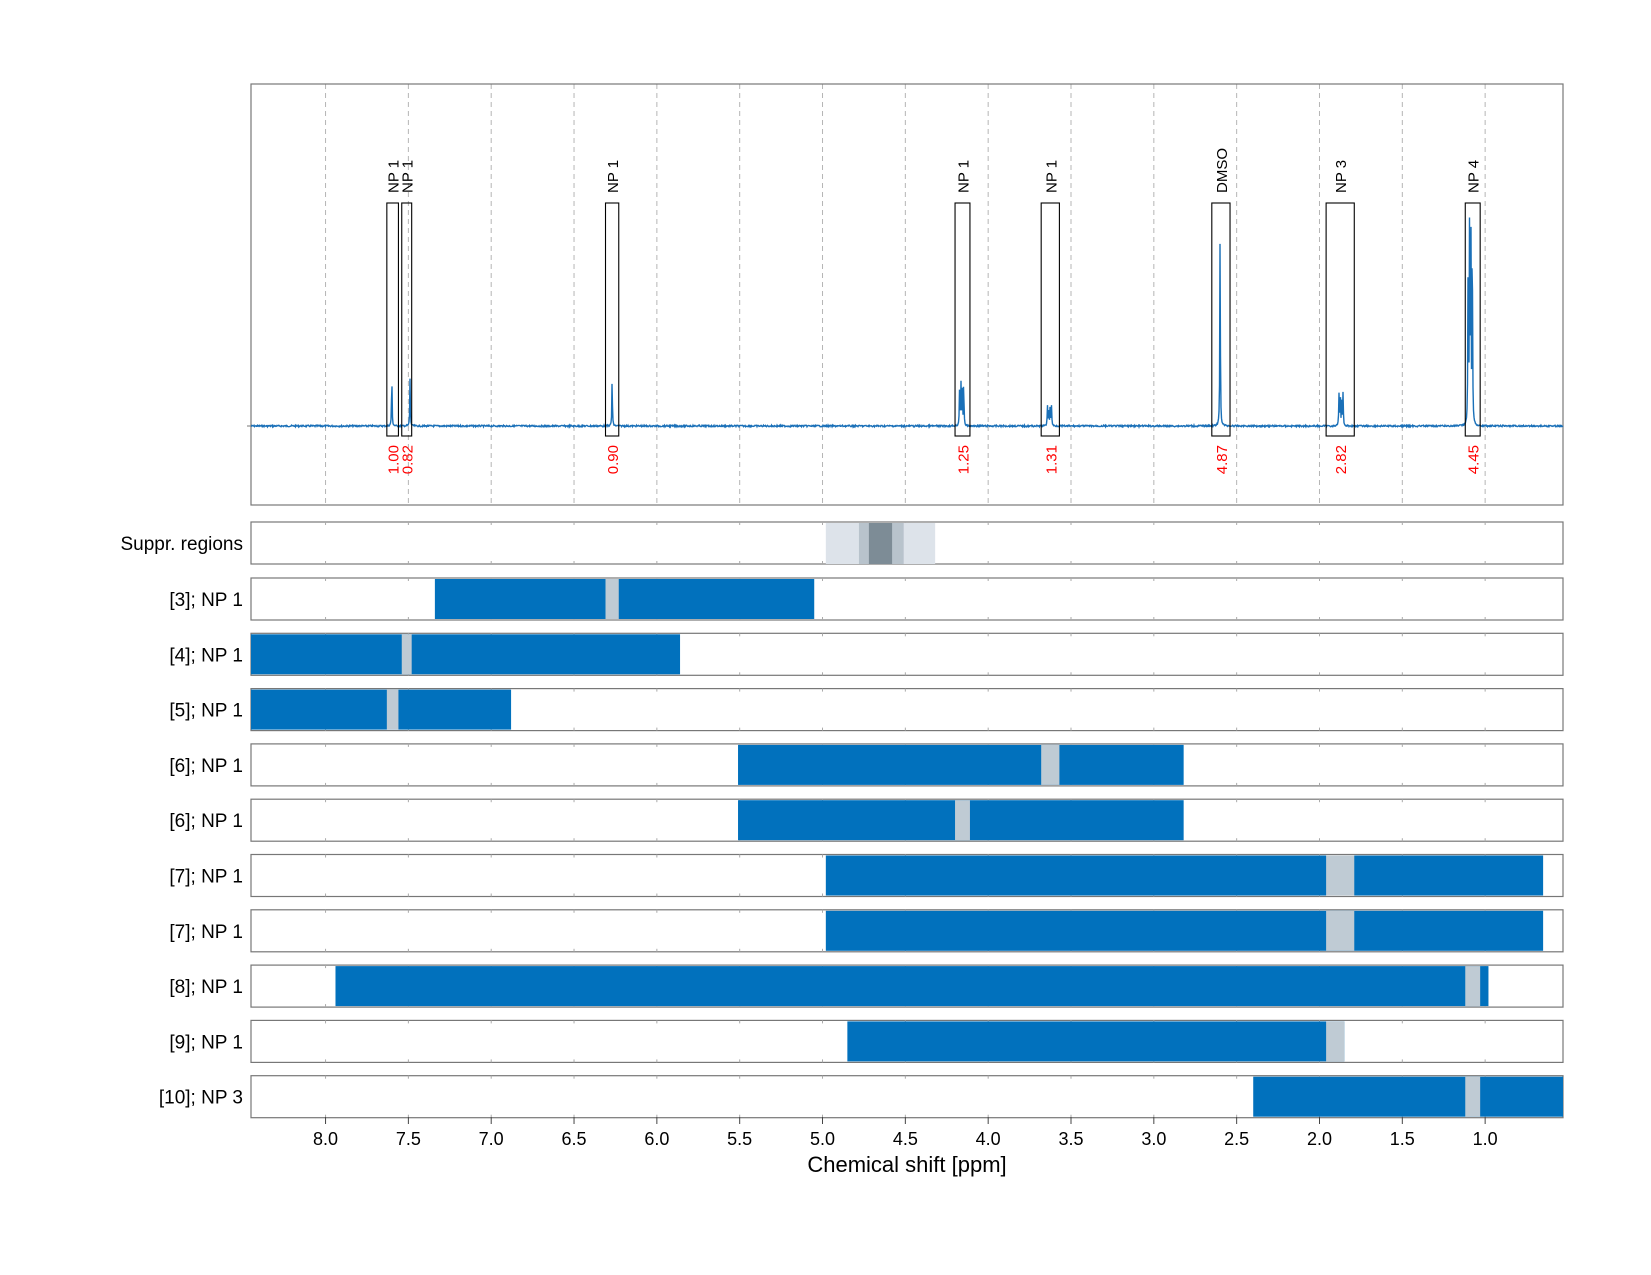 The height and width of the screenshot is (1275, 1651). I want to click on track-label: [5]; NP 1, so click(206, 711).